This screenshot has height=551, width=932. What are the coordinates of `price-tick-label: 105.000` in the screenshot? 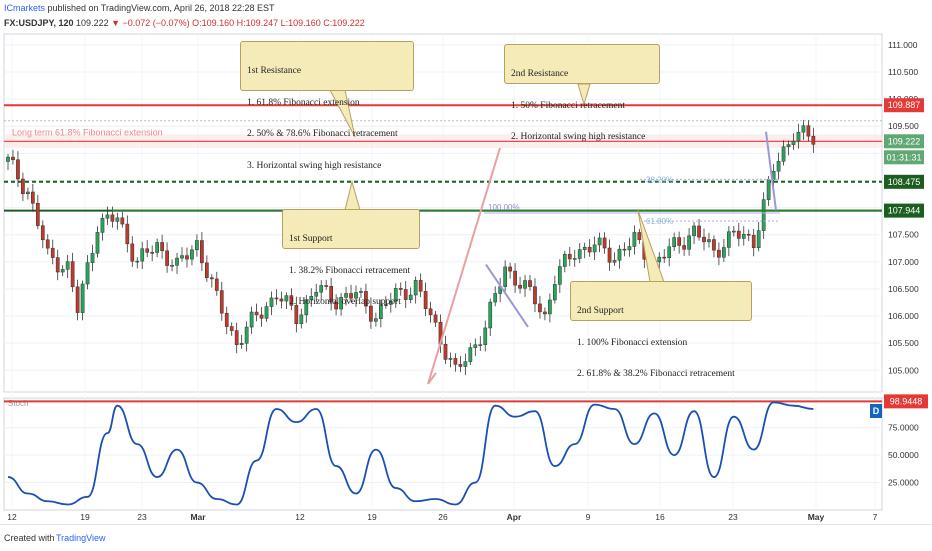 It's located at (903, 370).